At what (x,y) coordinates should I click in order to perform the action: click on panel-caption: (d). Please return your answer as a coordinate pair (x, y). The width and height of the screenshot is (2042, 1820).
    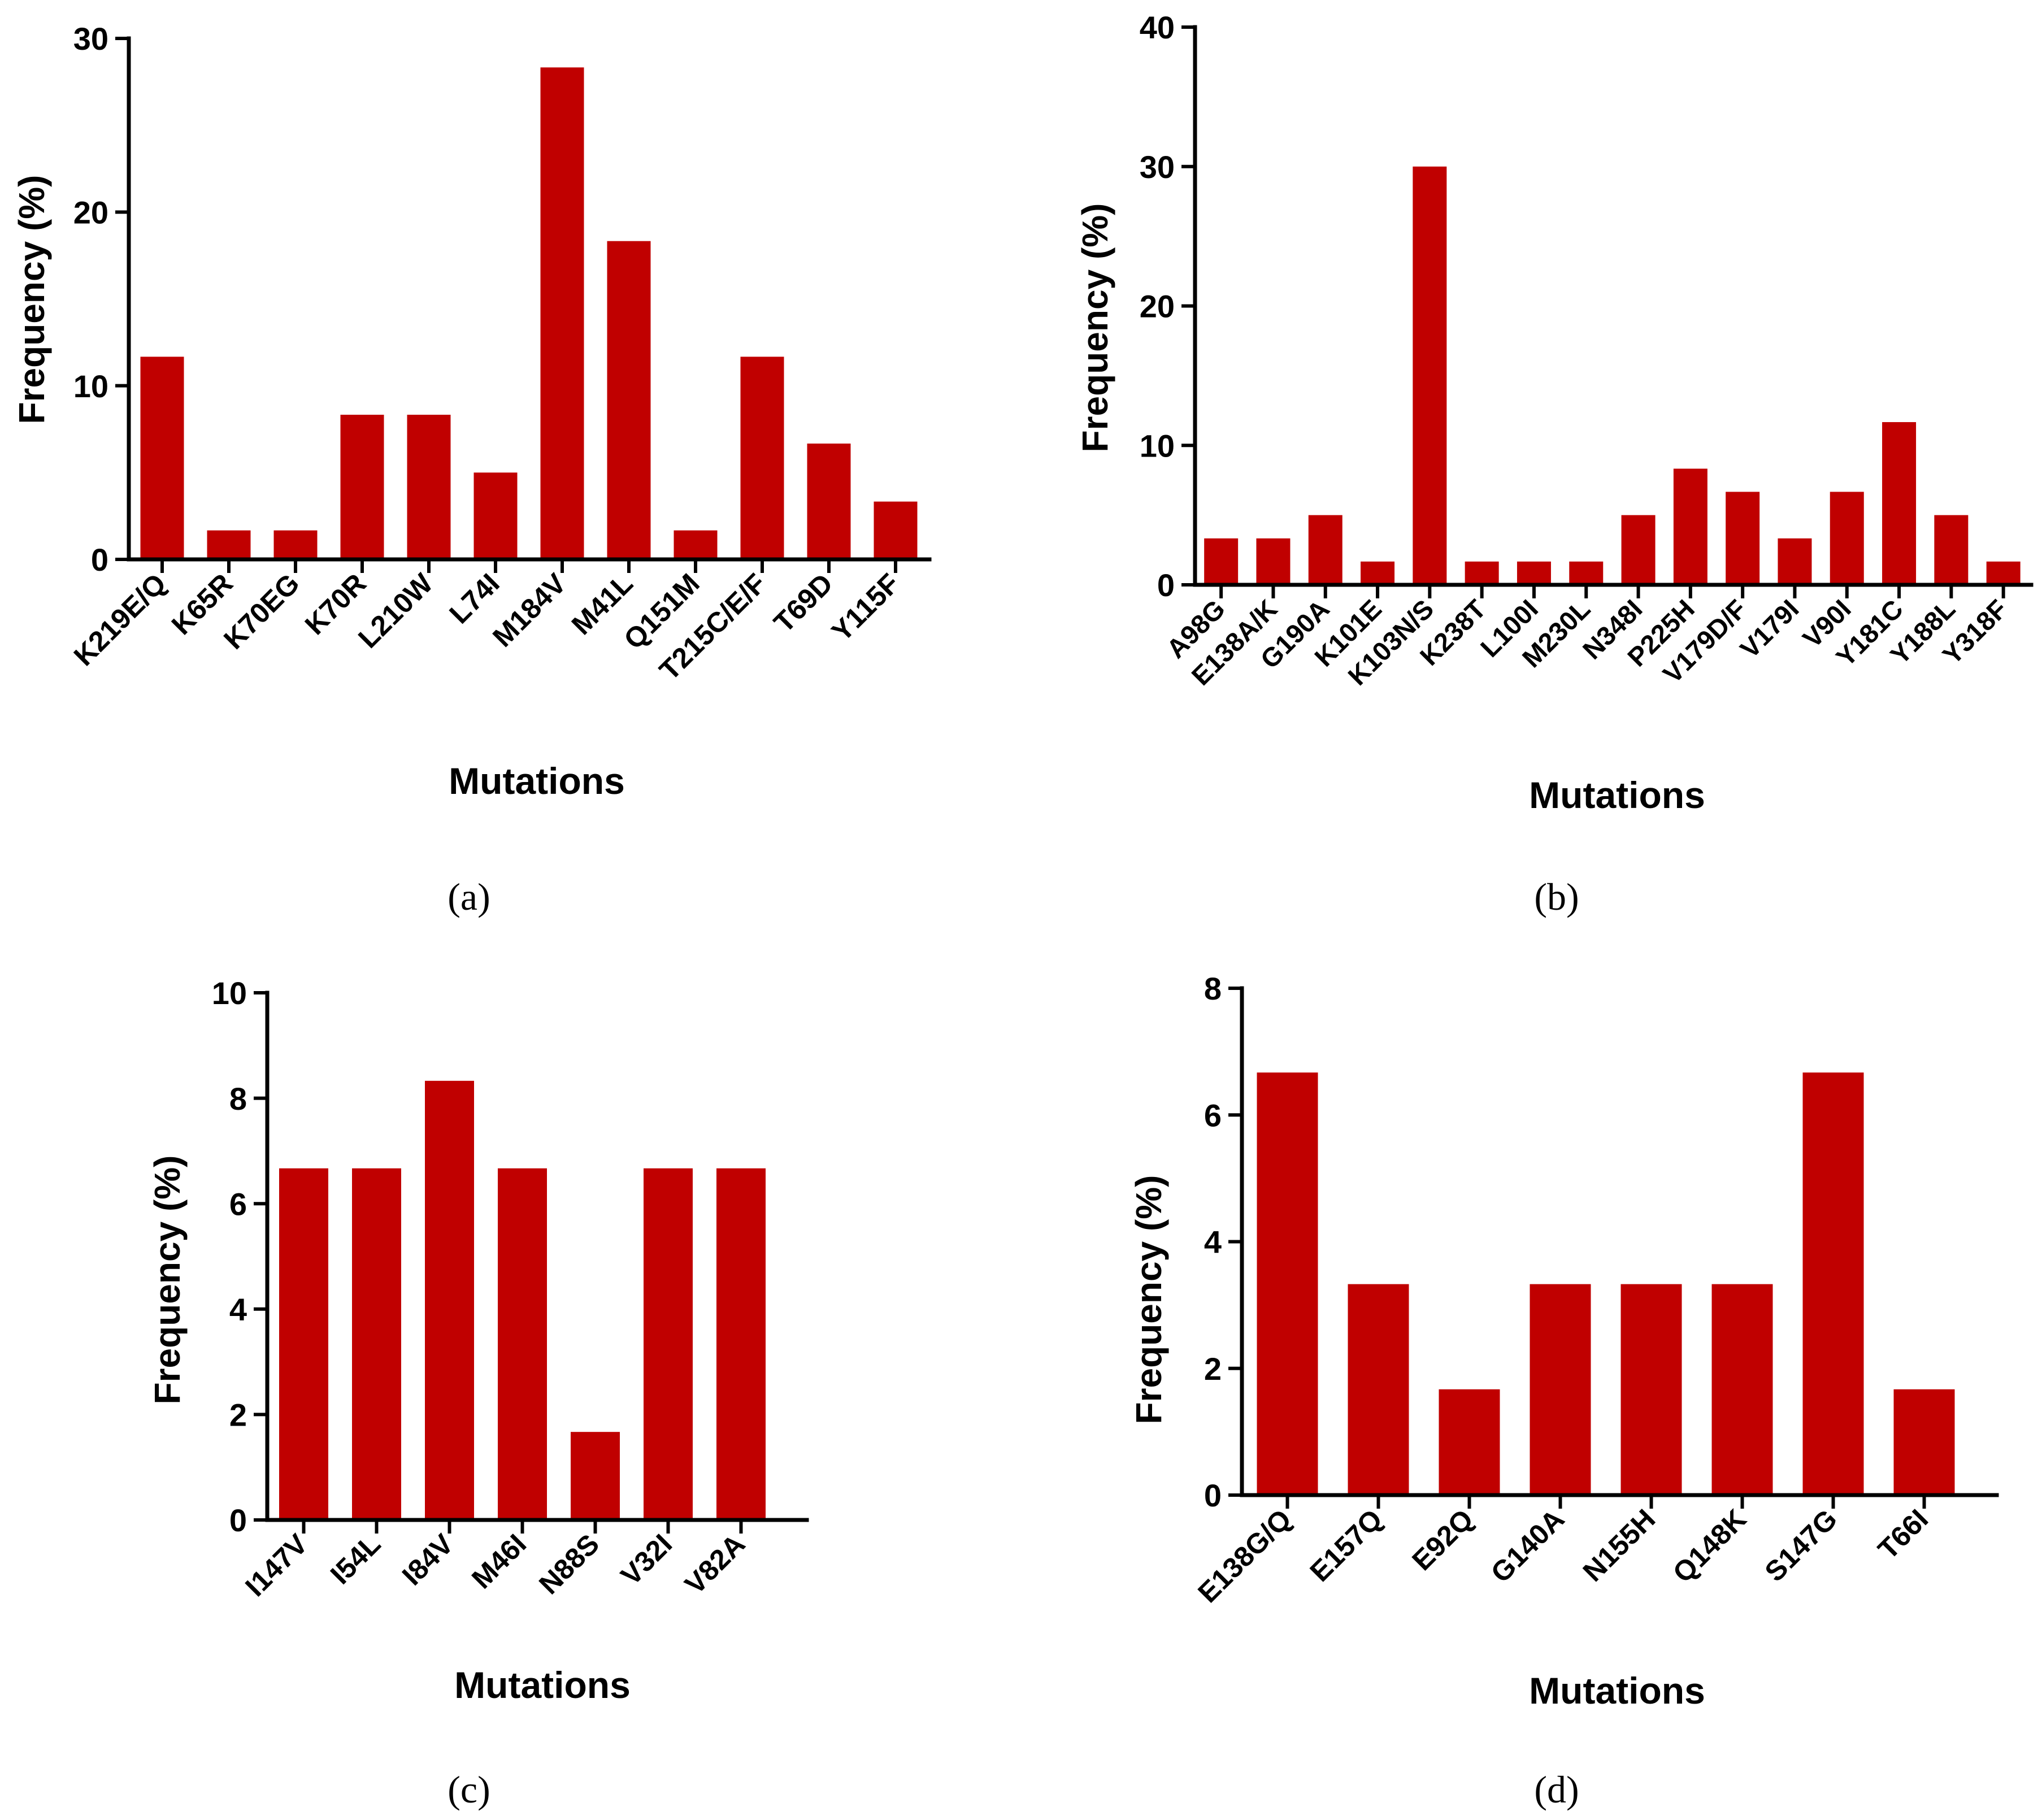
    Looking at the image, I should click on (1556, 1789).